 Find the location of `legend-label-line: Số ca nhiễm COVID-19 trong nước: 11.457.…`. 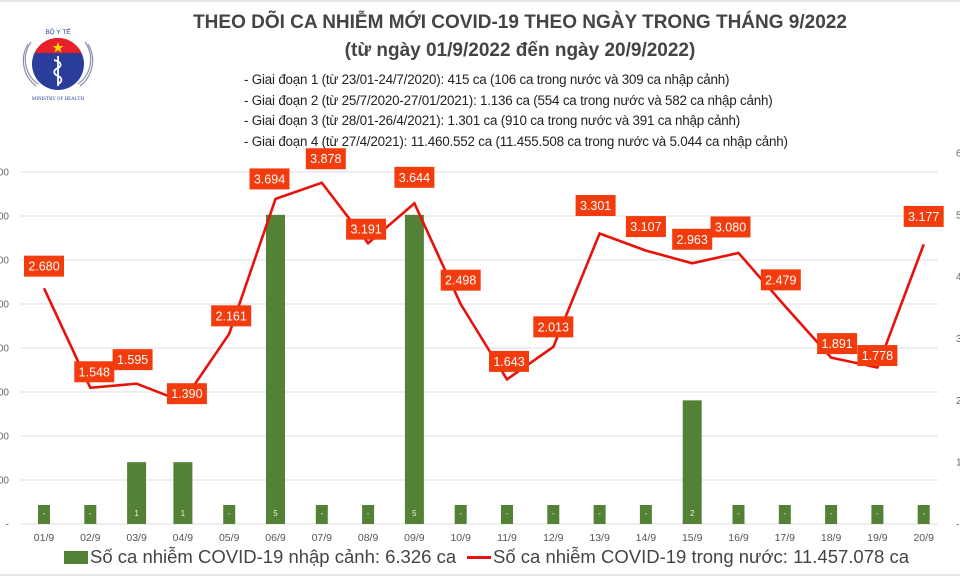

legend-label-line: Số ca nhiễm COVID-19 trong nước: 11.457.… is located at coordinates (701, 556).